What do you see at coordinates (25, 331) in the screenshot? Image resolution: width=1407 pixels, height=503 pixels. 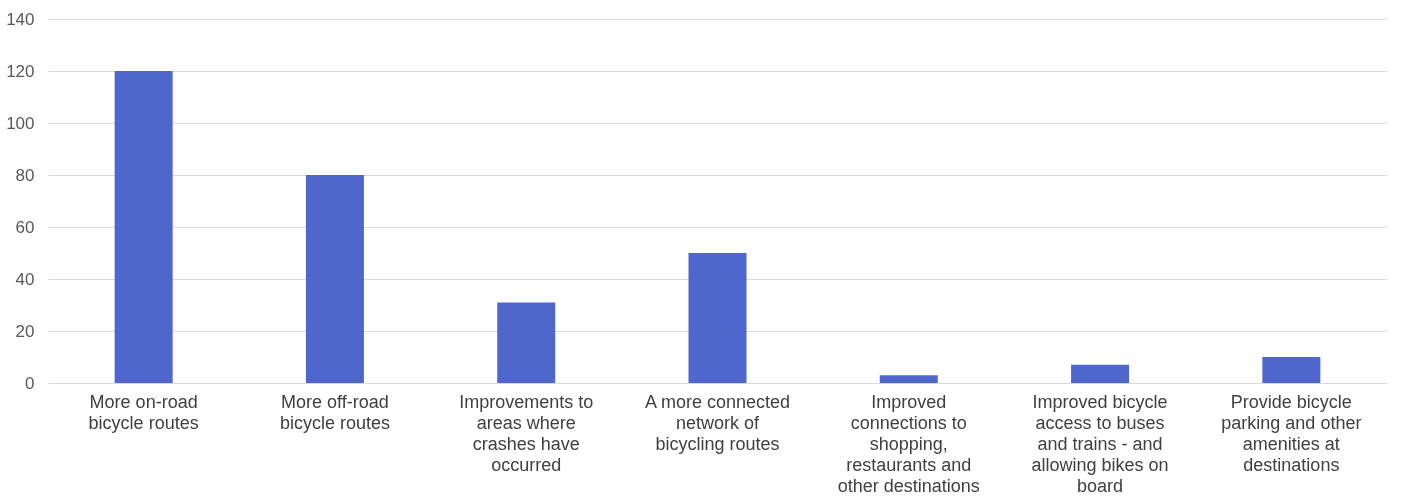 I see `y-tick-label: 20` at bounding box center [25, 331].